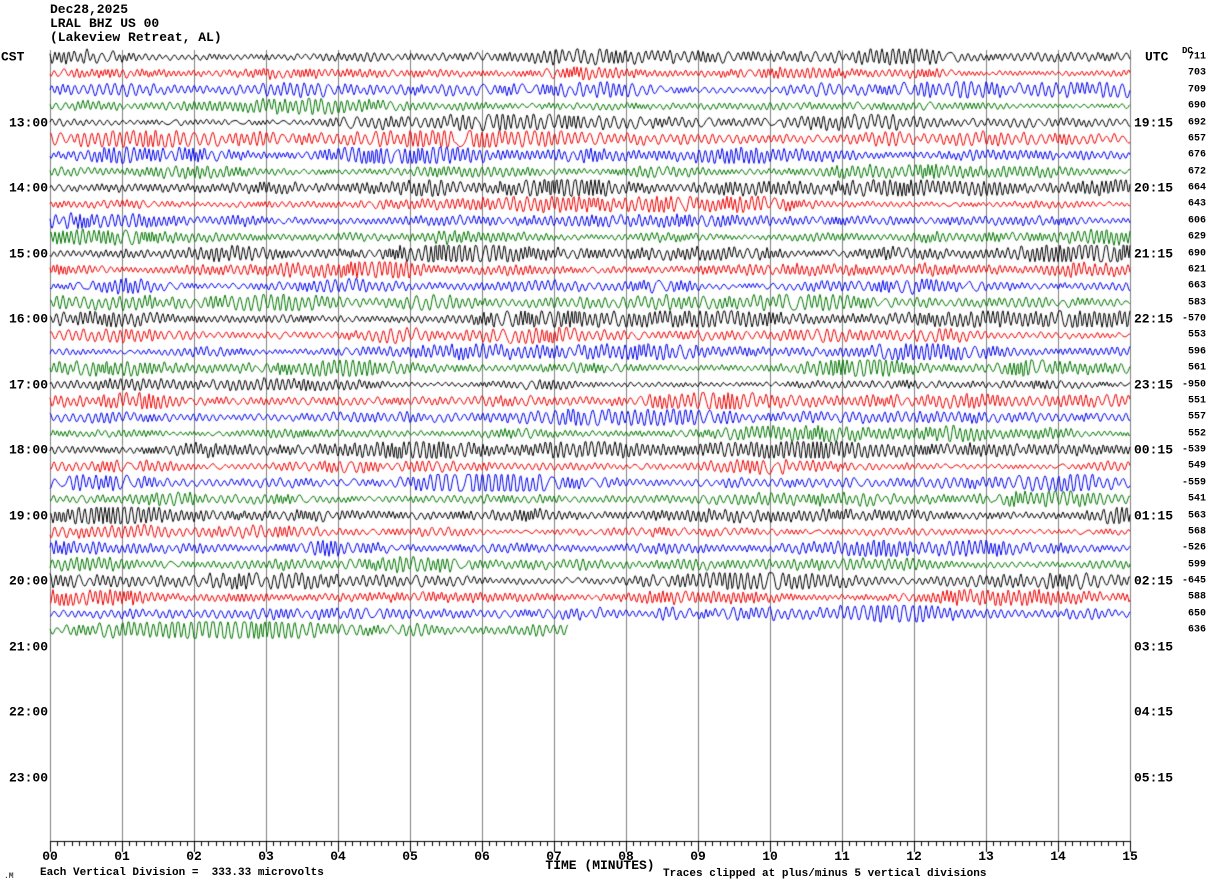  What do you see at coordinates (338, 856) in the screenshot?
I see `x-tick-label: 04` at bounding box center [338, 856].